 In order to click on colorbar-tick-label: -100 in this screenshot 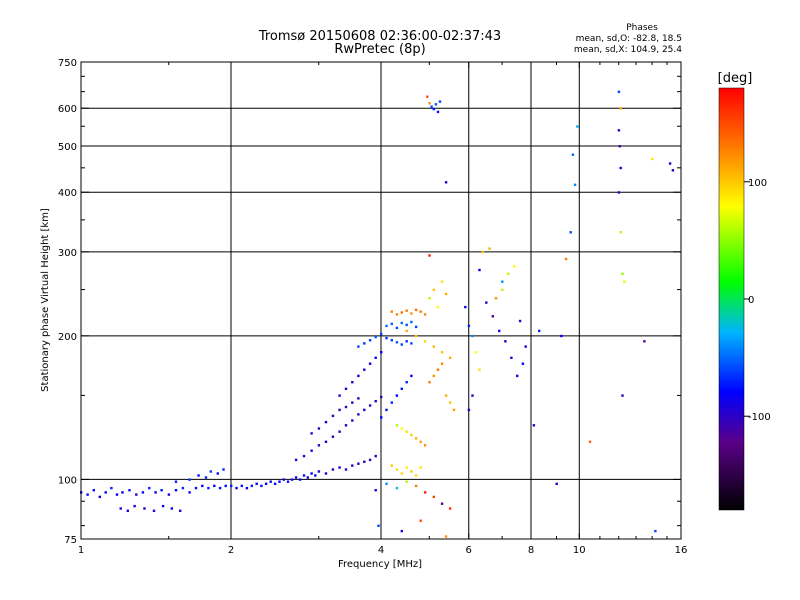, I will do `click(759, 417)`.